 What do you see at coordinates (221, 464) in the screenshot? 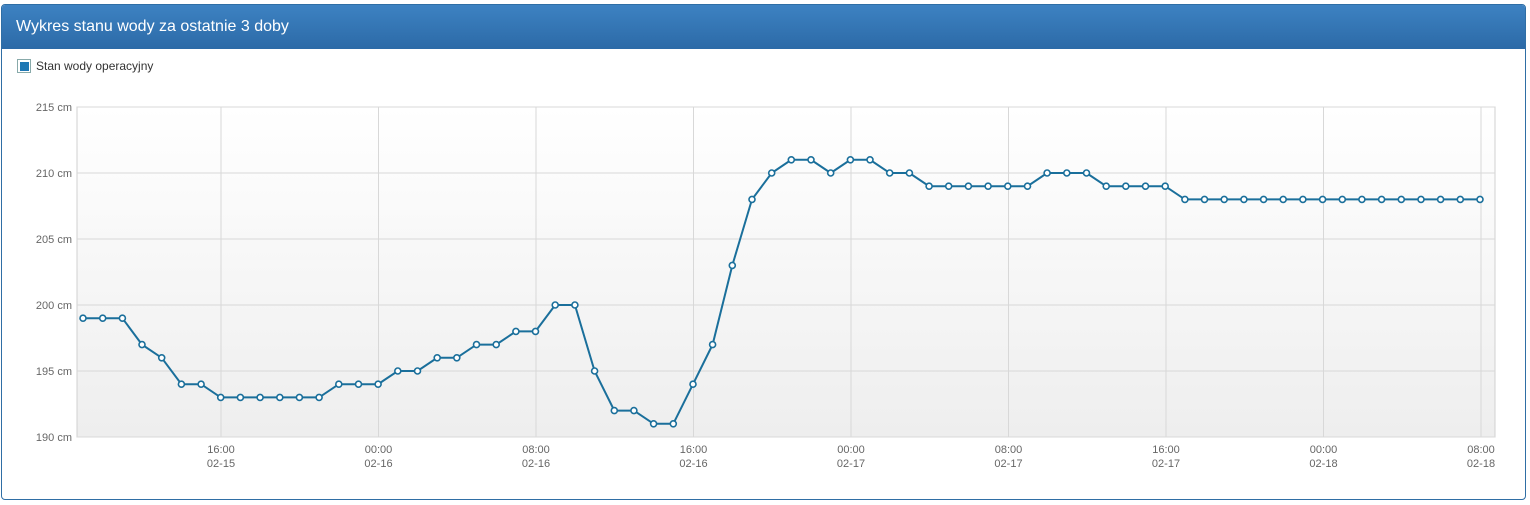
I see `x-tick-date: 02-15` at bounding box center [221, 464].